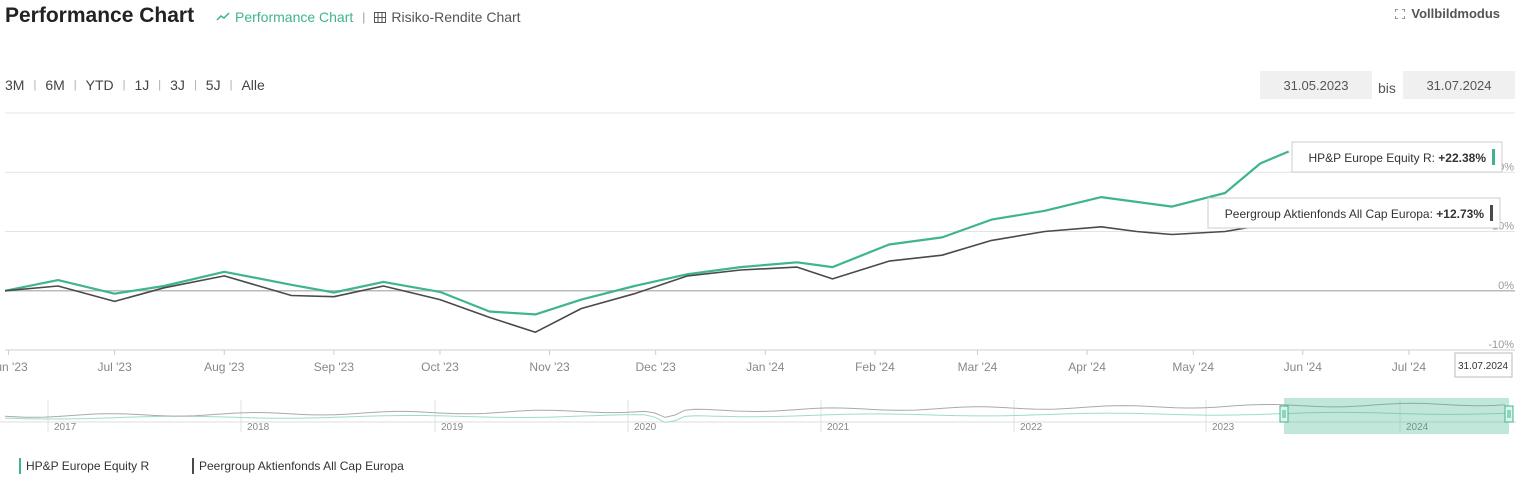  Describe the element at coordinates (456, 17) in the screenshot. I see `tab-risk-return-chart-label: Risiko-Rendite Chart` at that location.